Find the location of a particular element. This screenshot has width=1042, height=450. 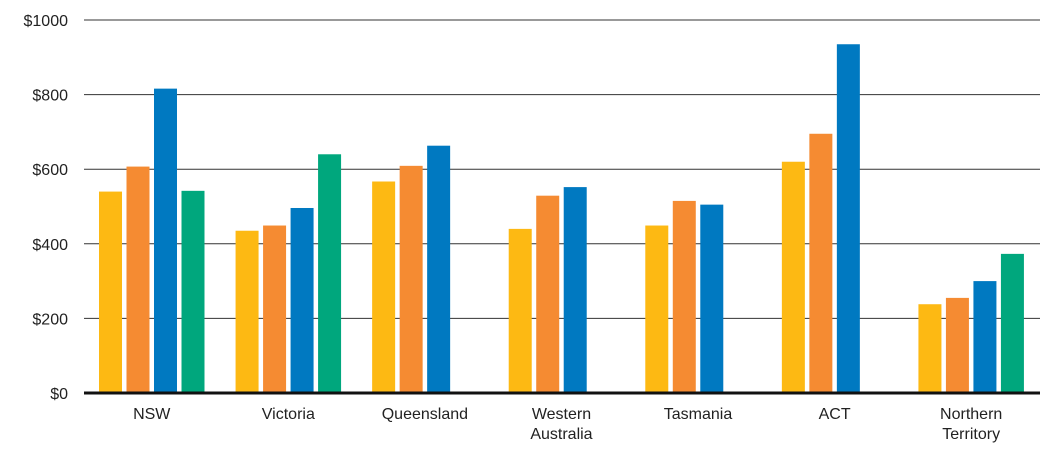

x-tick-label: Territory is located at coordinates (971, 434).